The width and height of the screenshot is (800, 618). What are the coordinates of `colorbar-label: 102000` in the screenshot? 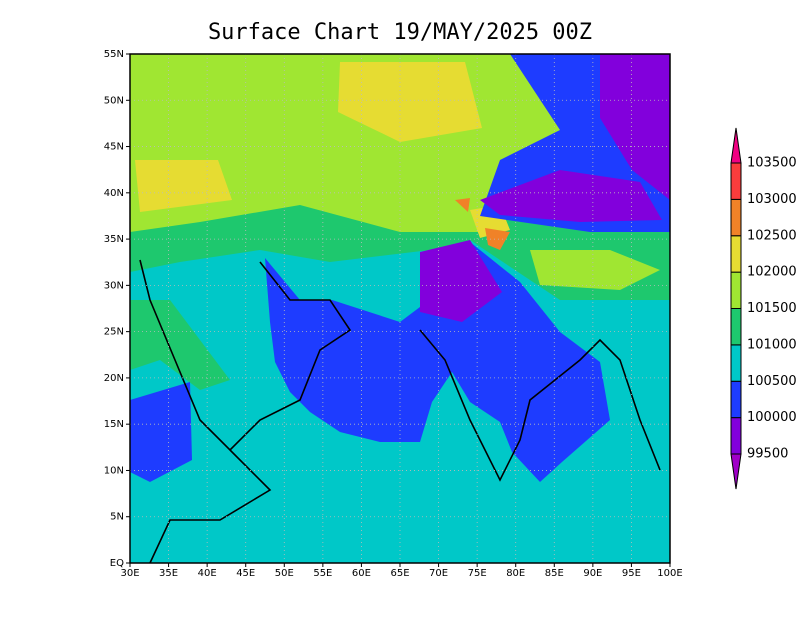 It's located at (772, 272).